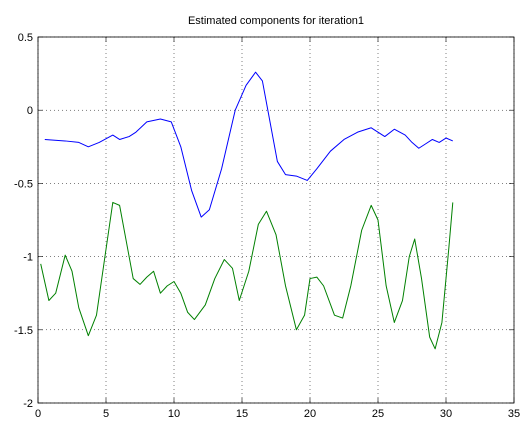 The image size is (522, 426). What do you see at coordinates (28, 404) in the screenshot?
I see `y-tick-label: -2` at bounding box center [28, 404].